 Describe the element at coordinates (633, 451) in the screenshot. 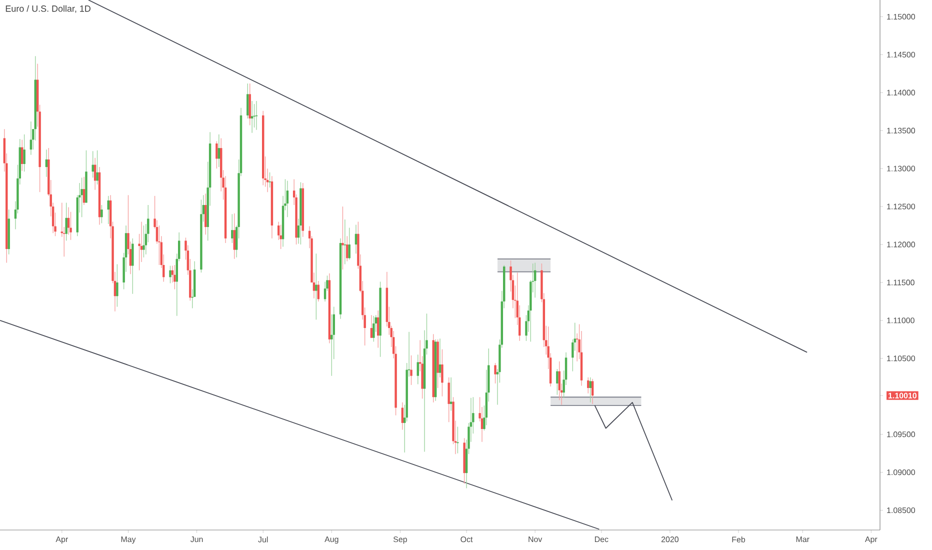

I see `line-series` at that location.